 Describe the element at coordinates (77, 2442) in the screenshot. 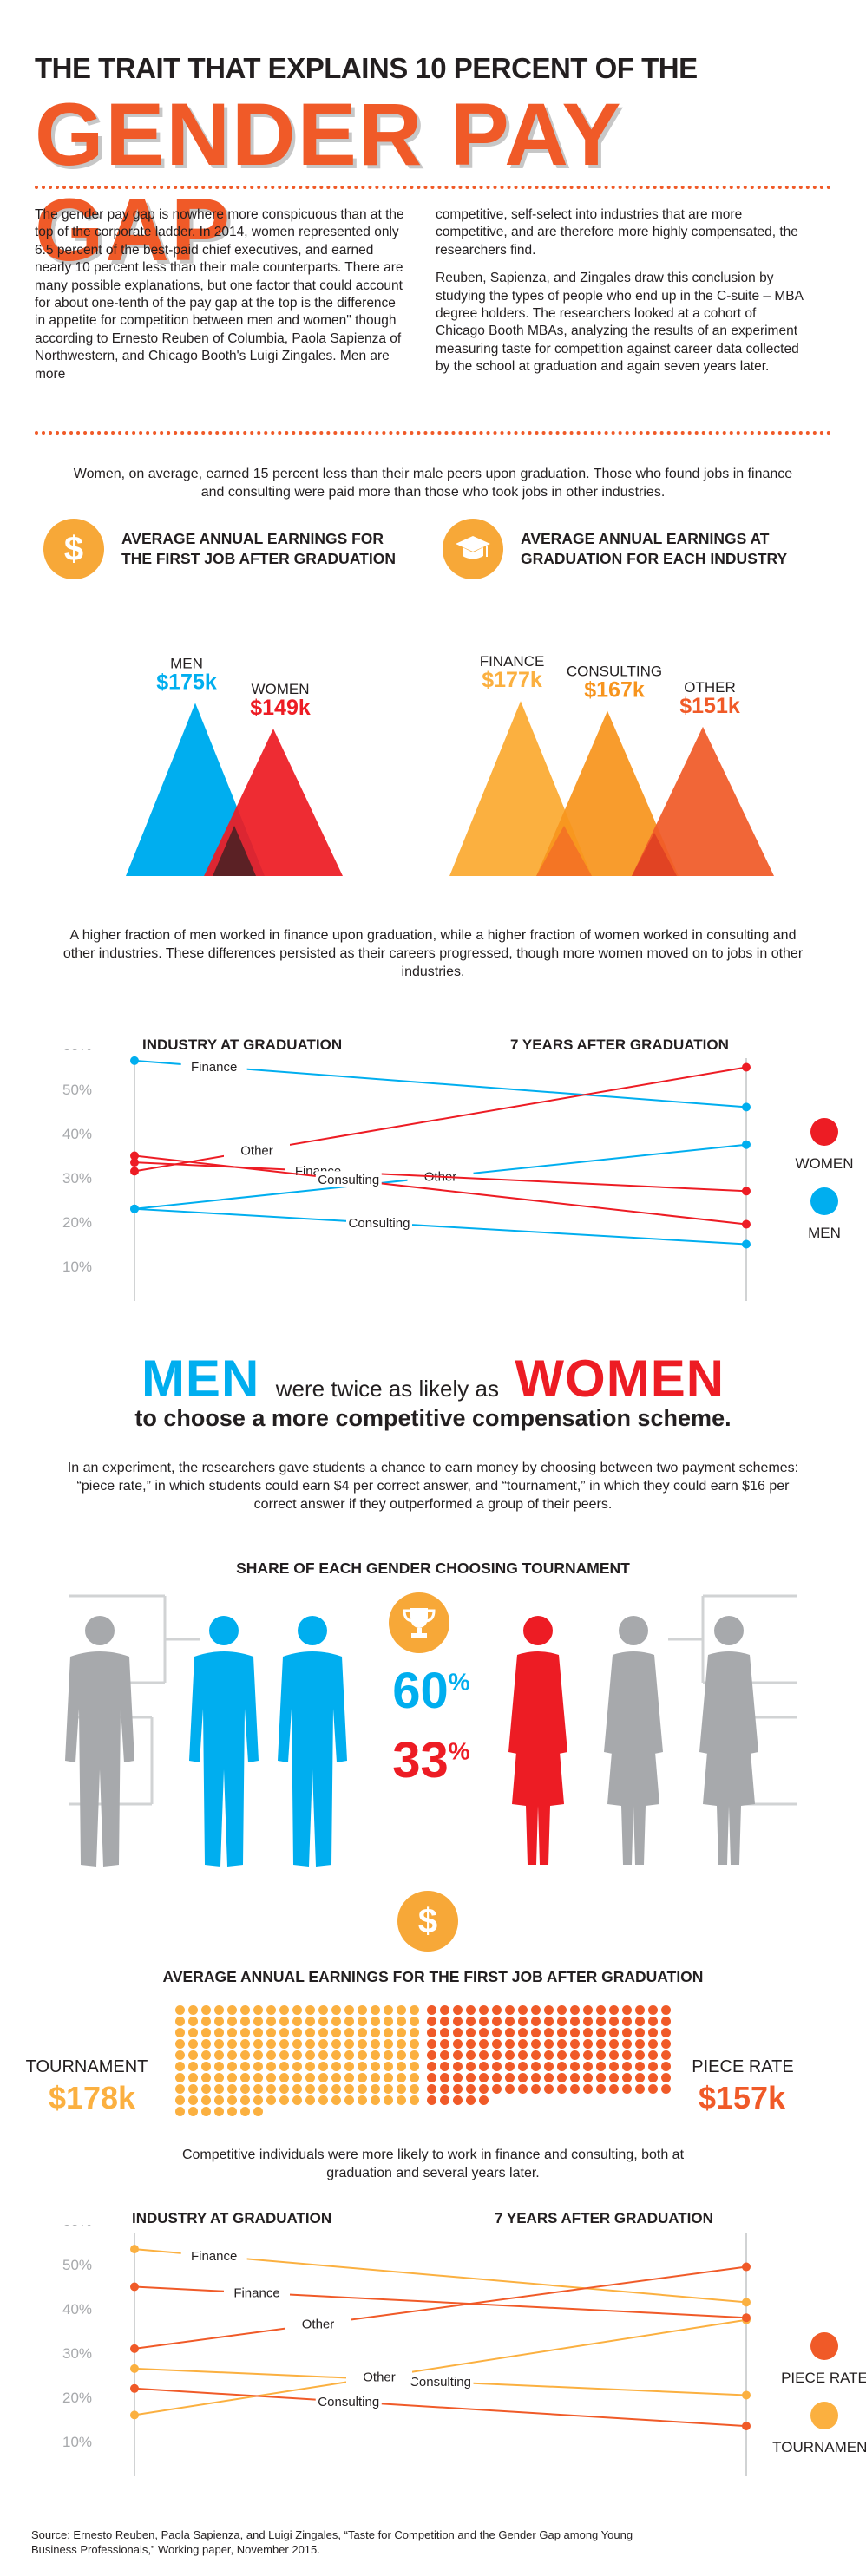

I see `scheme-ytick-10: 10%` at that location.